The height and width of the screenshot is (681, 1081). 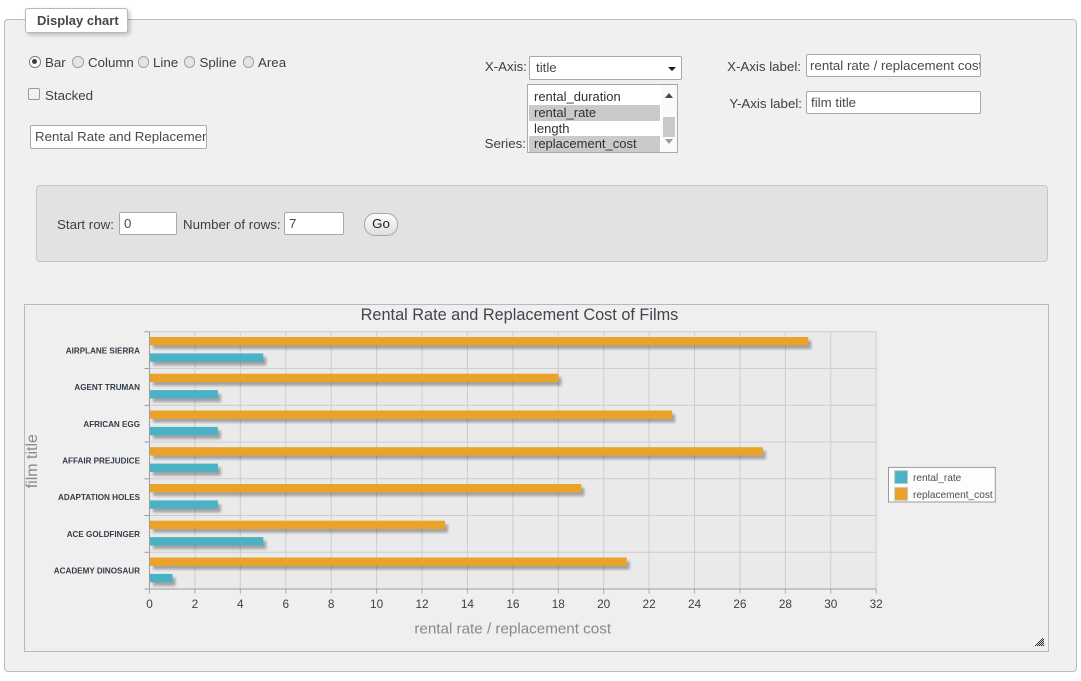 What do you see at coordinates (195, 604) in the screenshot?
I see `svg-text: 2` at bounding box center [195, 604].